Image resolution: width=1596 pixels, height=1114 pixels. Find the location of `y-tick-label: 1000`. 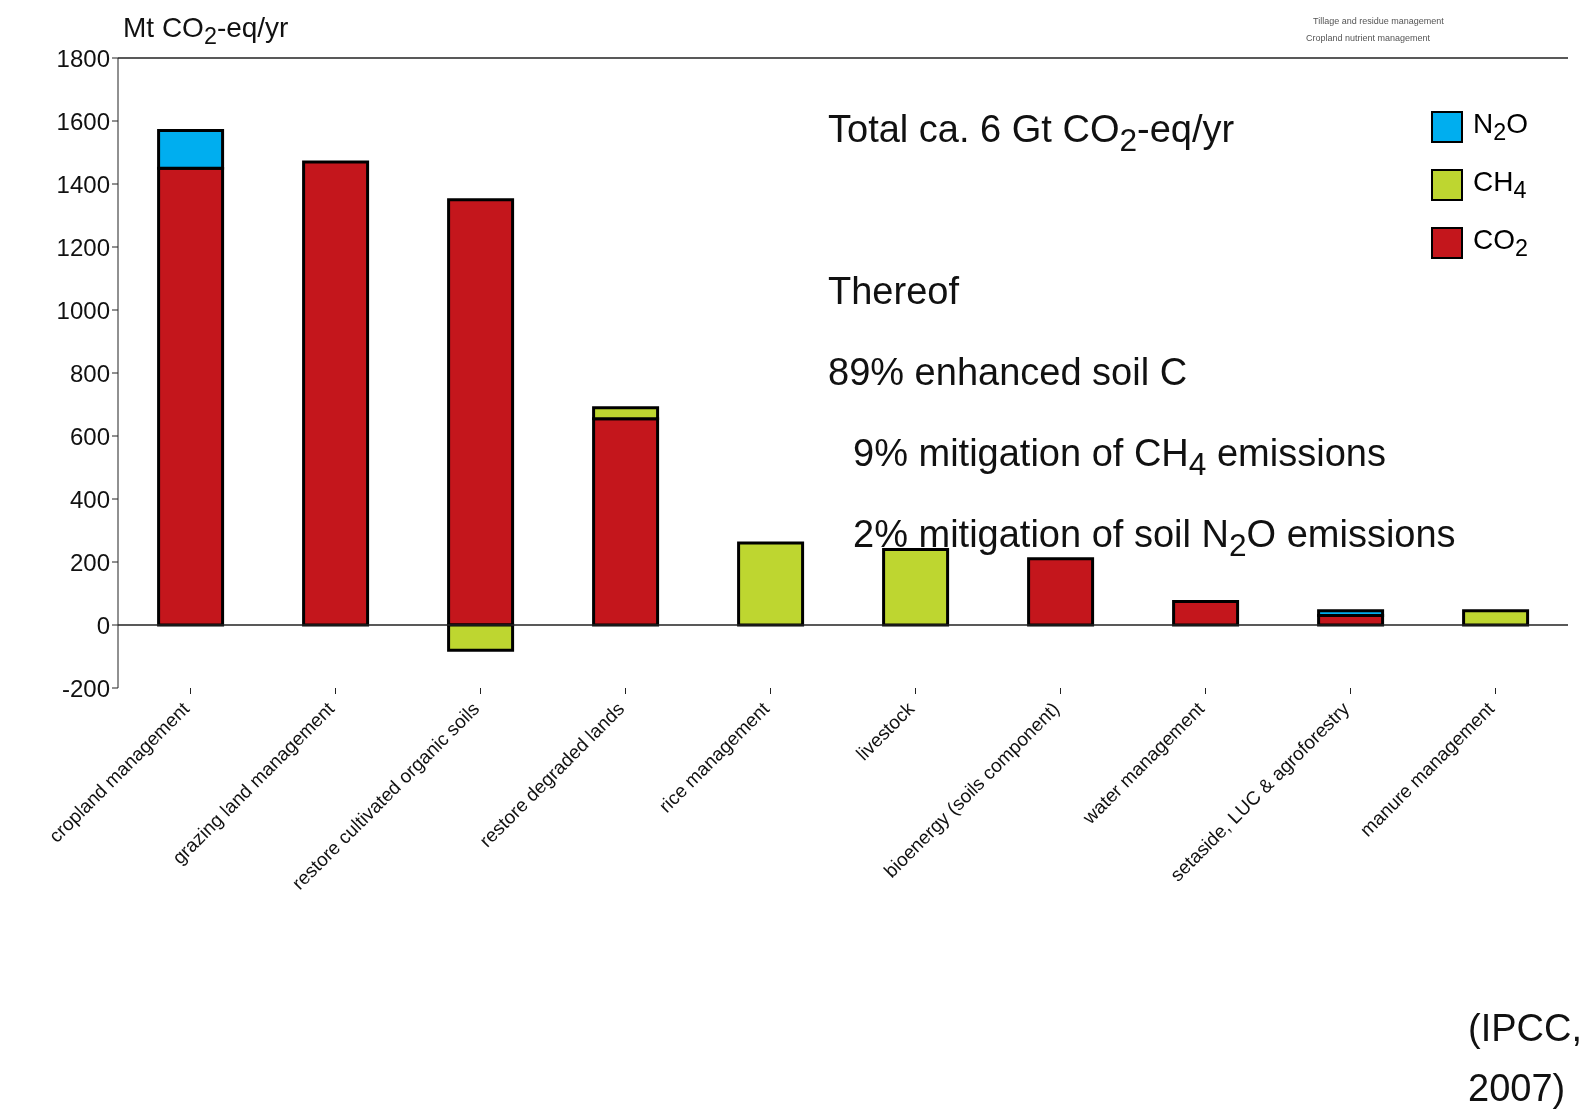

y-tick-label: 1000 is located at coordinates (83, 310).